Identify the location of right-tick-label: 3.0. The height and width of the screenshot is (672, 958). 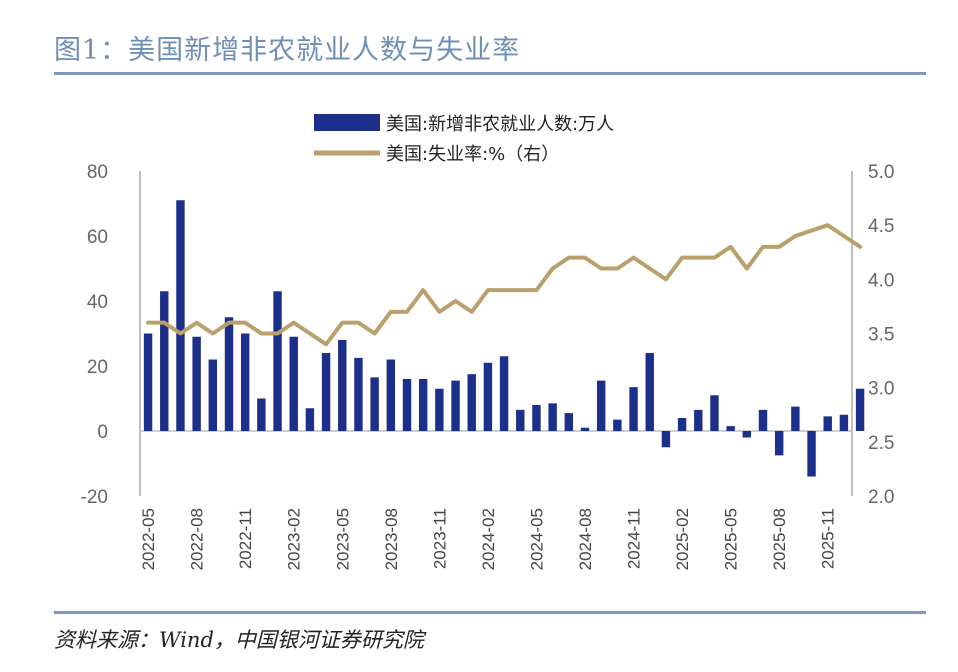
(881, 389).